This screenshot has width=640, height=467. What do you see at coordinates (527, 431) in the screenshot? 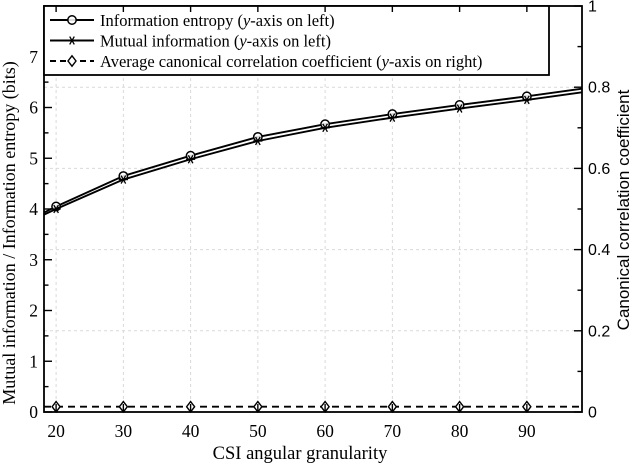
I see `x-tick-label: 90` at bounding box center [527, 431].